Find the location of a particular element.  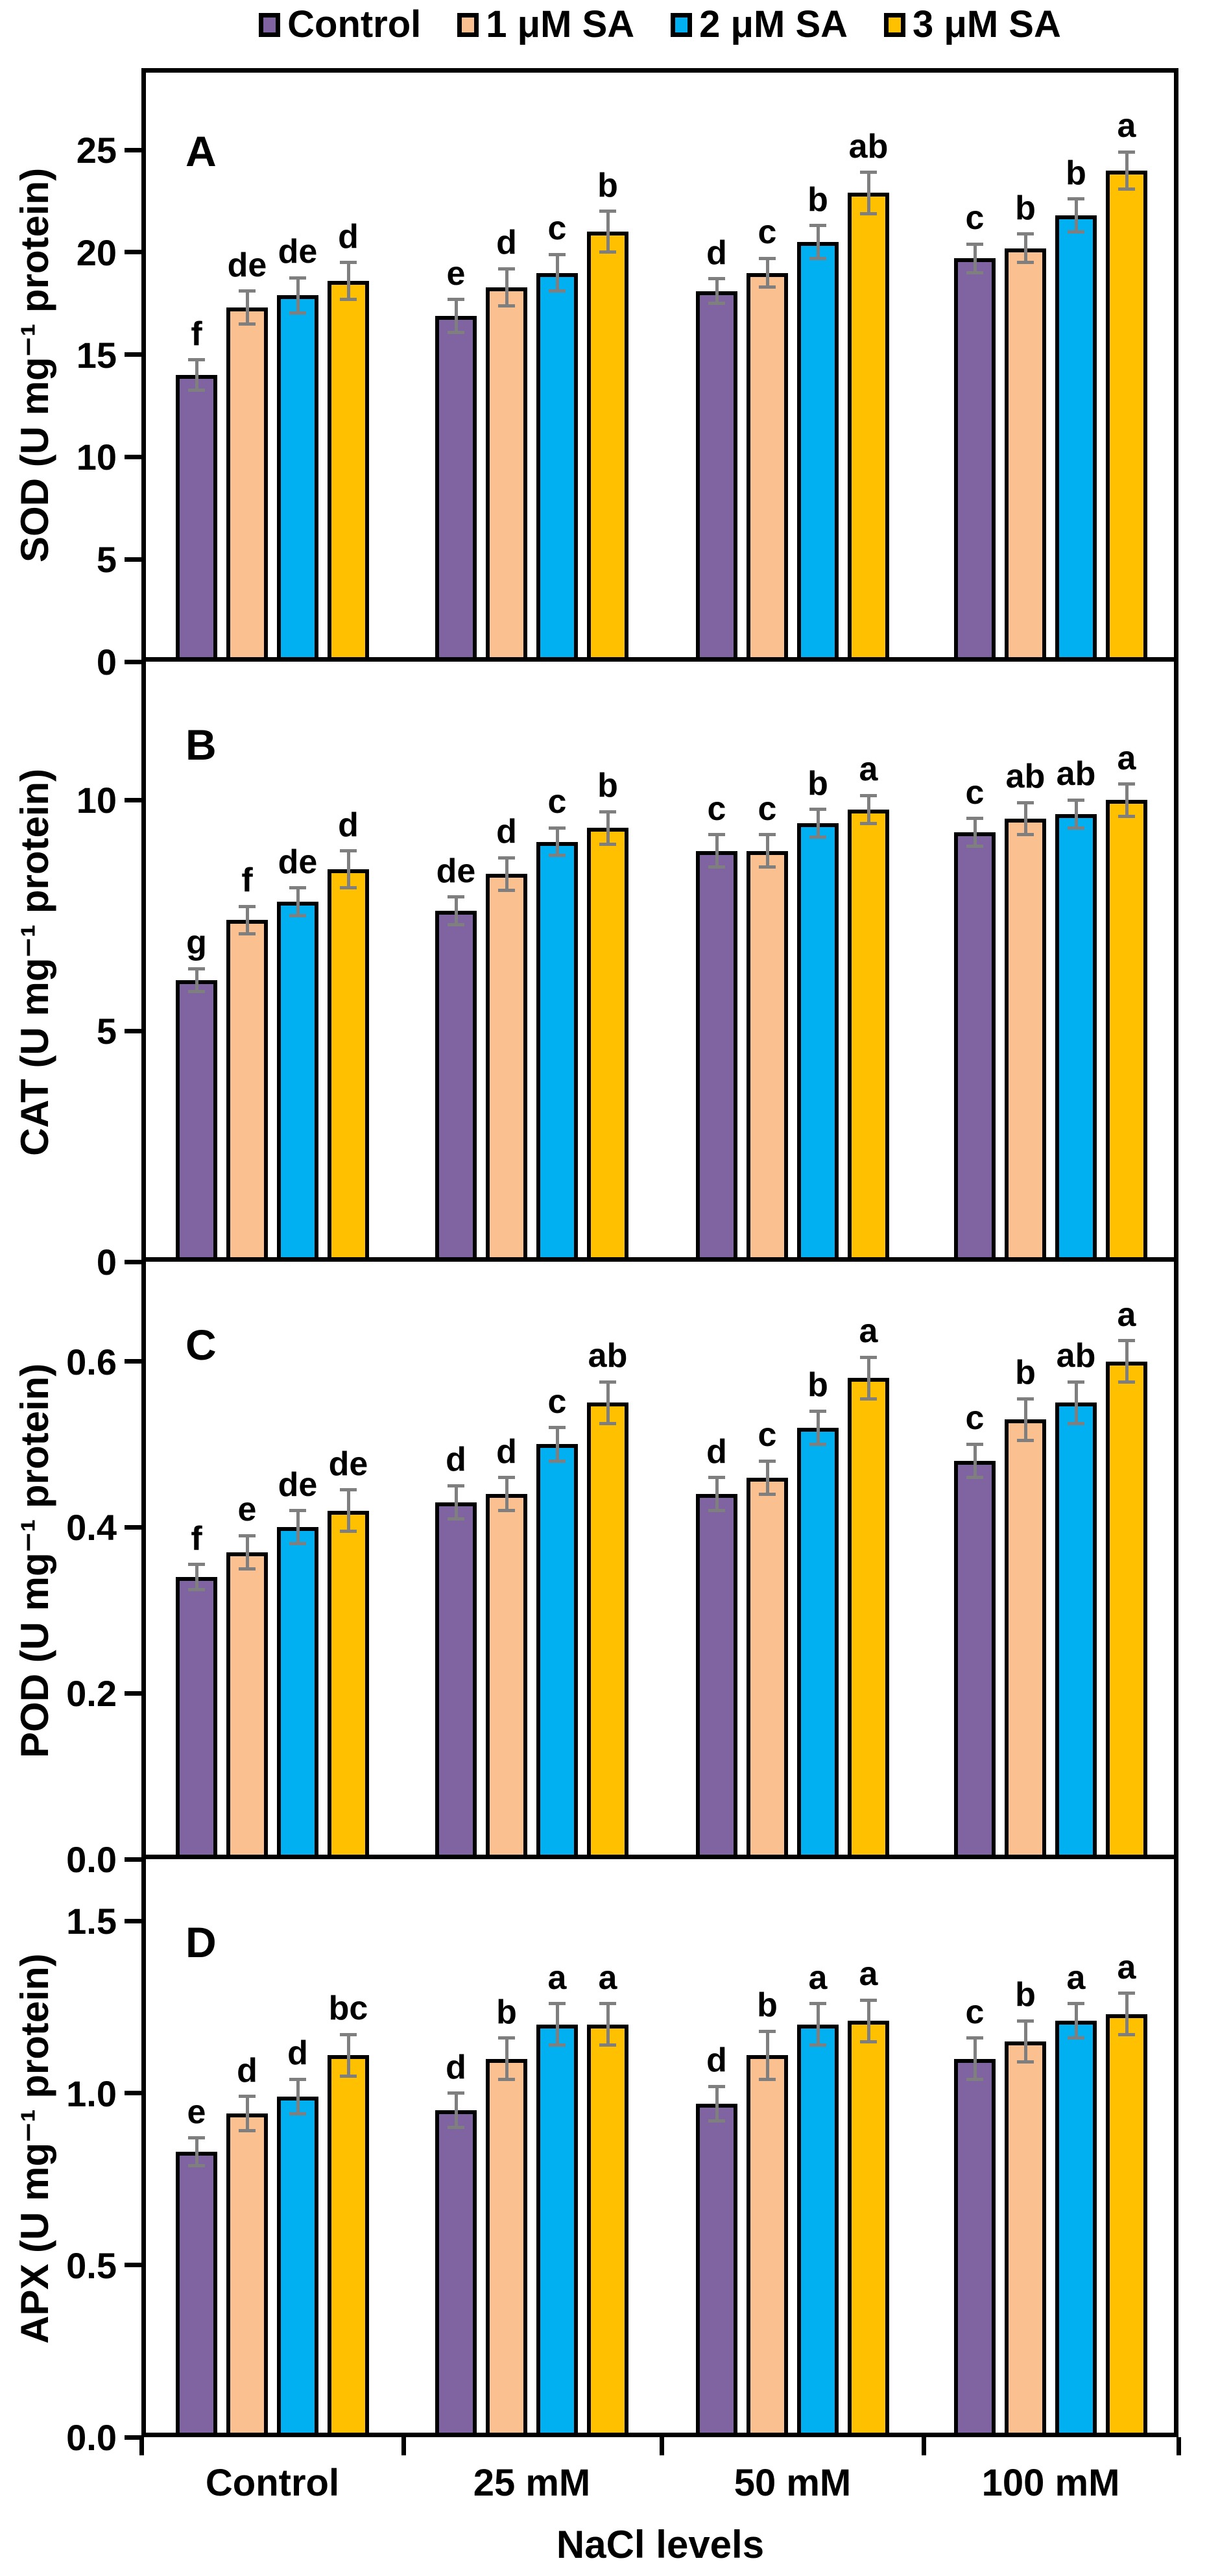

y-tick-label: 25 is located at coordinates (96, 150).